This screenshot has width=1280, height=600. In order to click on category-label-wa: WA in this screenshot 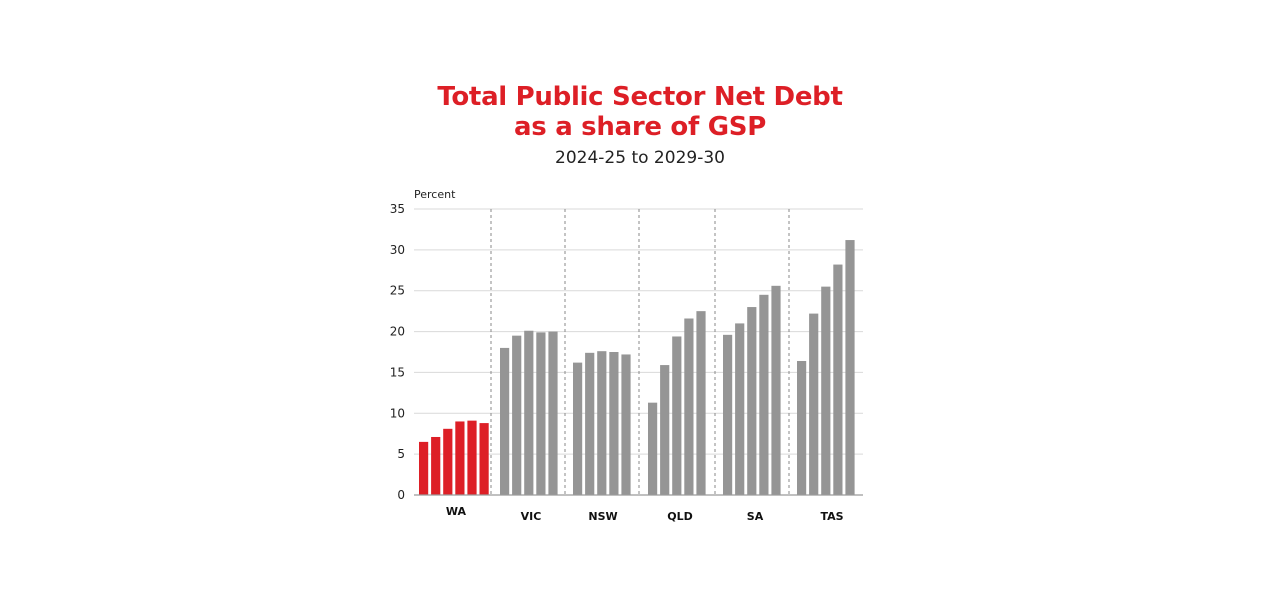, I will do `click(456, 511)`.